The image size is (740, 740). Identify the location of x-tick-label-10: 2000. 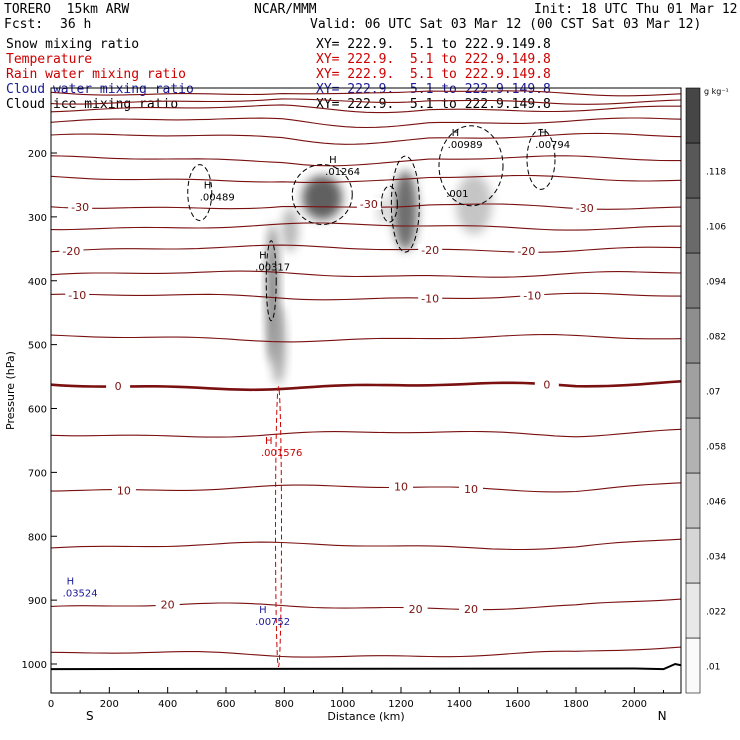
(634, 704).